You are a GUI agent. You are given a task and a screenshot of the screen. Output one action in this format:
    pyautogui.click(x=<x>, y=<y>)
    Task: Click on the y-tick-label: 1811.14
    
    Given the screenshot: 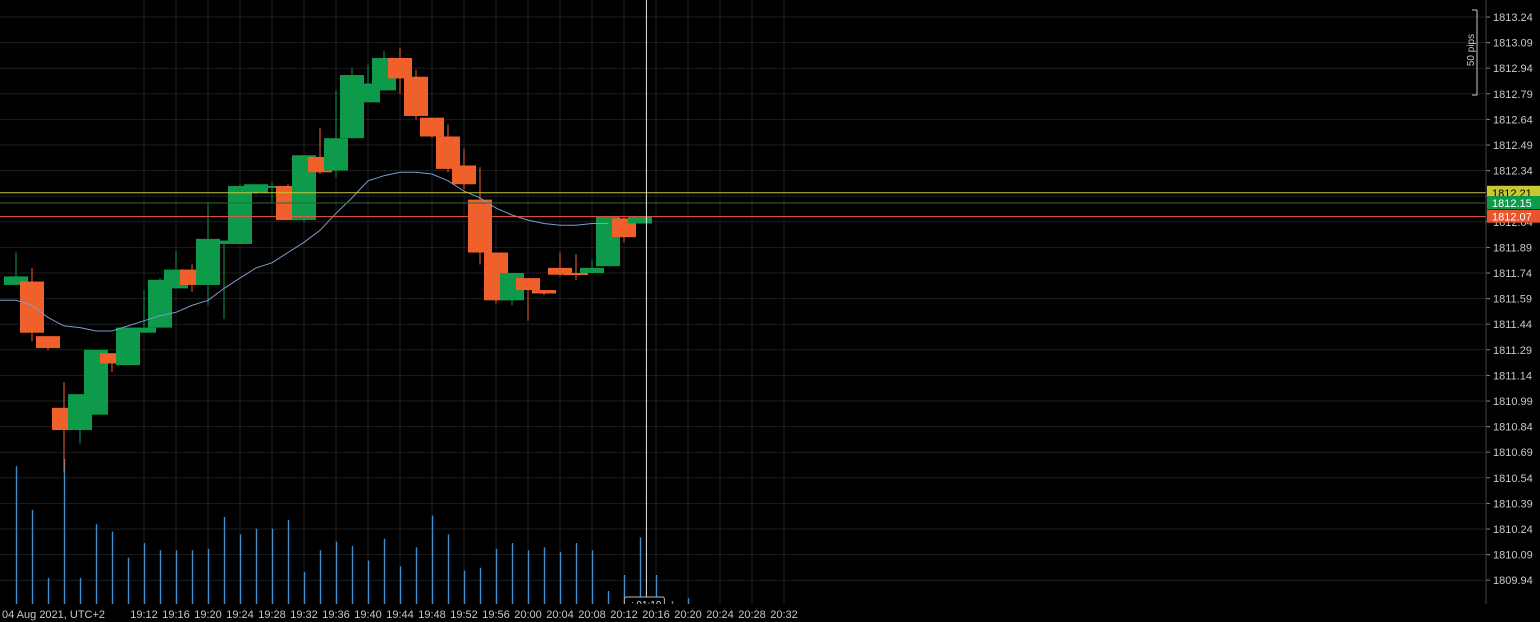 What is the action you would take?
    pyautogui.click(x=1512, y=376)
    